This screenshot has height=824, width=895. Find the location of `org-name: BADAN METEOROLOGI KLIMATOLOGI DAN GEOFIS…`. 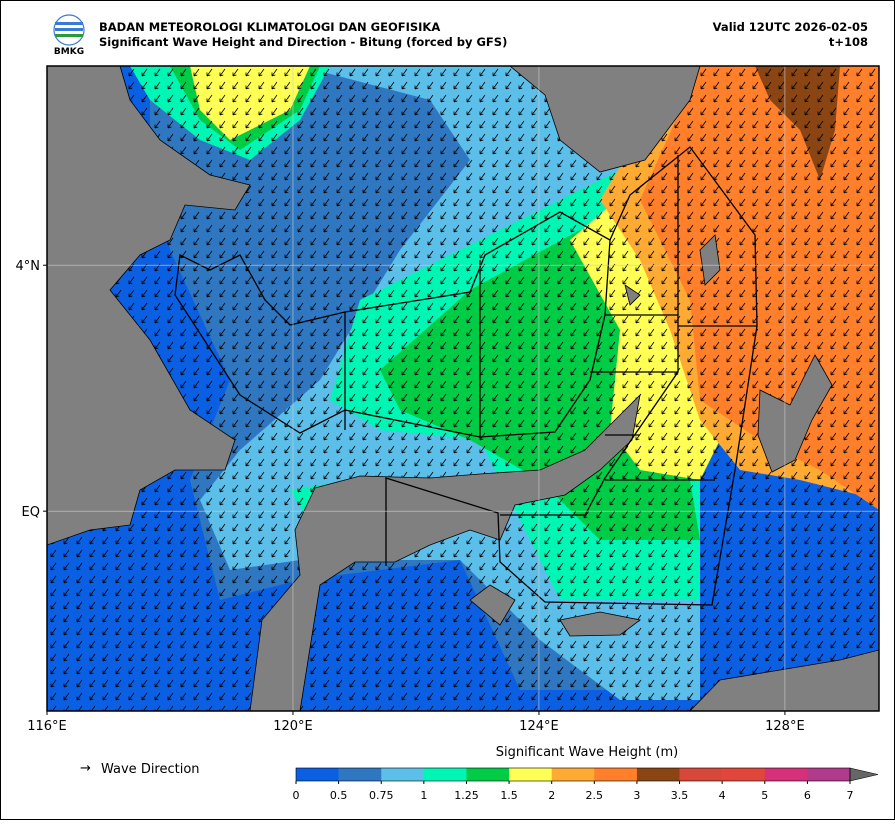

org-name: BADAN METEOROLOGI KLIMATOLOGI DAN GEOFIS… is located at coordinates (269, 27).